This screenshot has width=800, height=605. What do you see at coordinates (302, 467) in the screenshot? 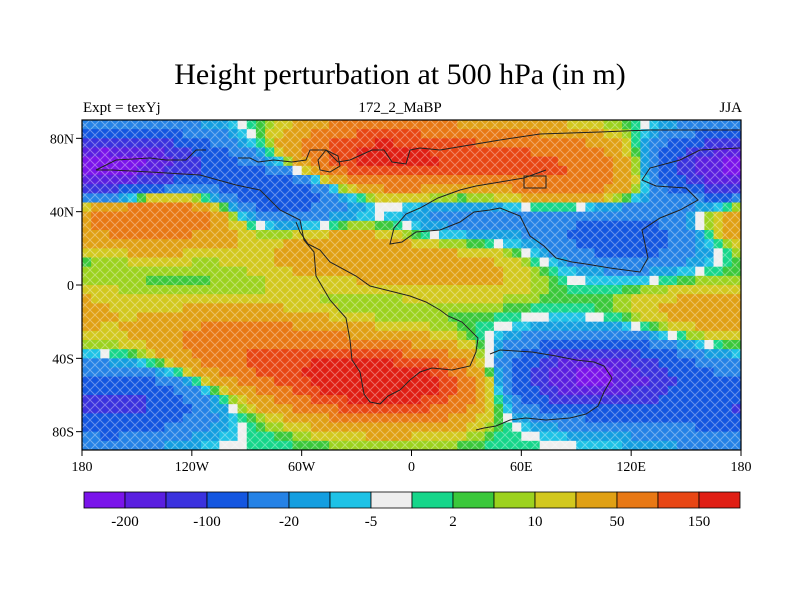
I see `x-tick-label: 60W` at bounding box center [302, 467].